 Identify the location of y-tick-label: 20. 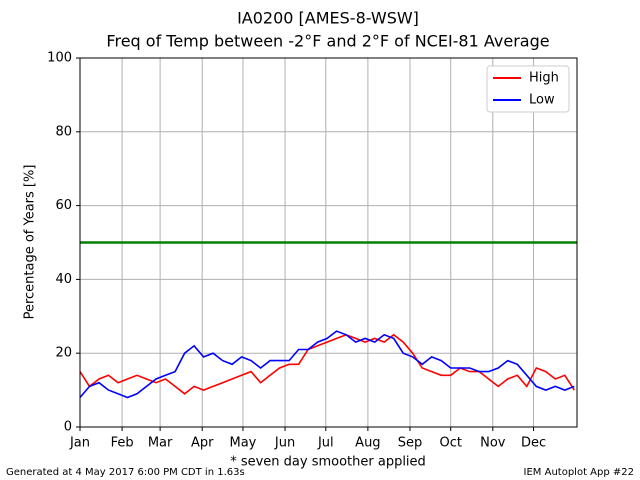
(63, 353).